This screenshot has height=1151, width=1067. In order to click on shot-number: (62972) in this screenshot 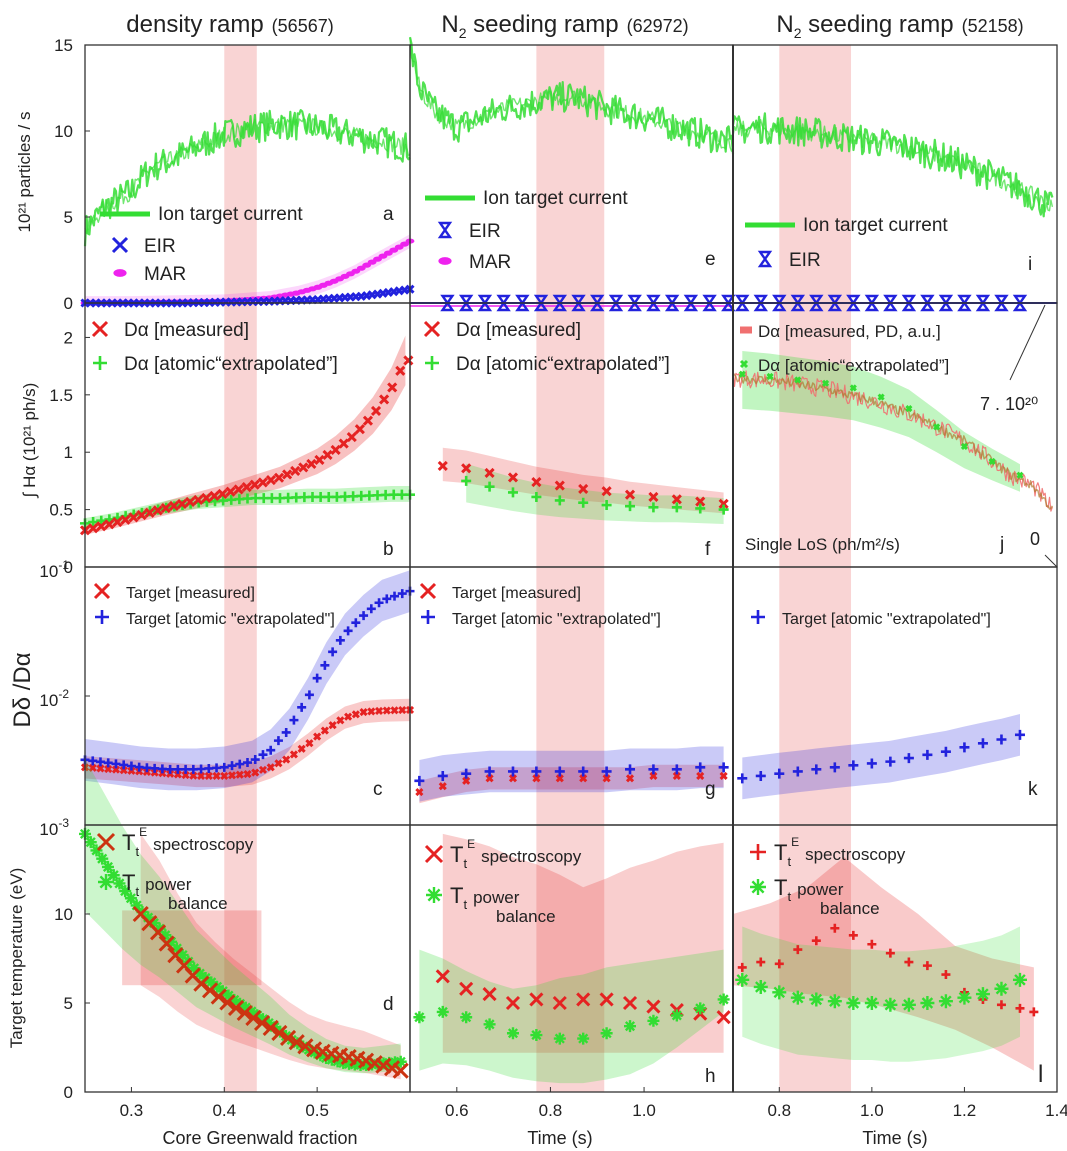, I will do `click(658, 26)`.